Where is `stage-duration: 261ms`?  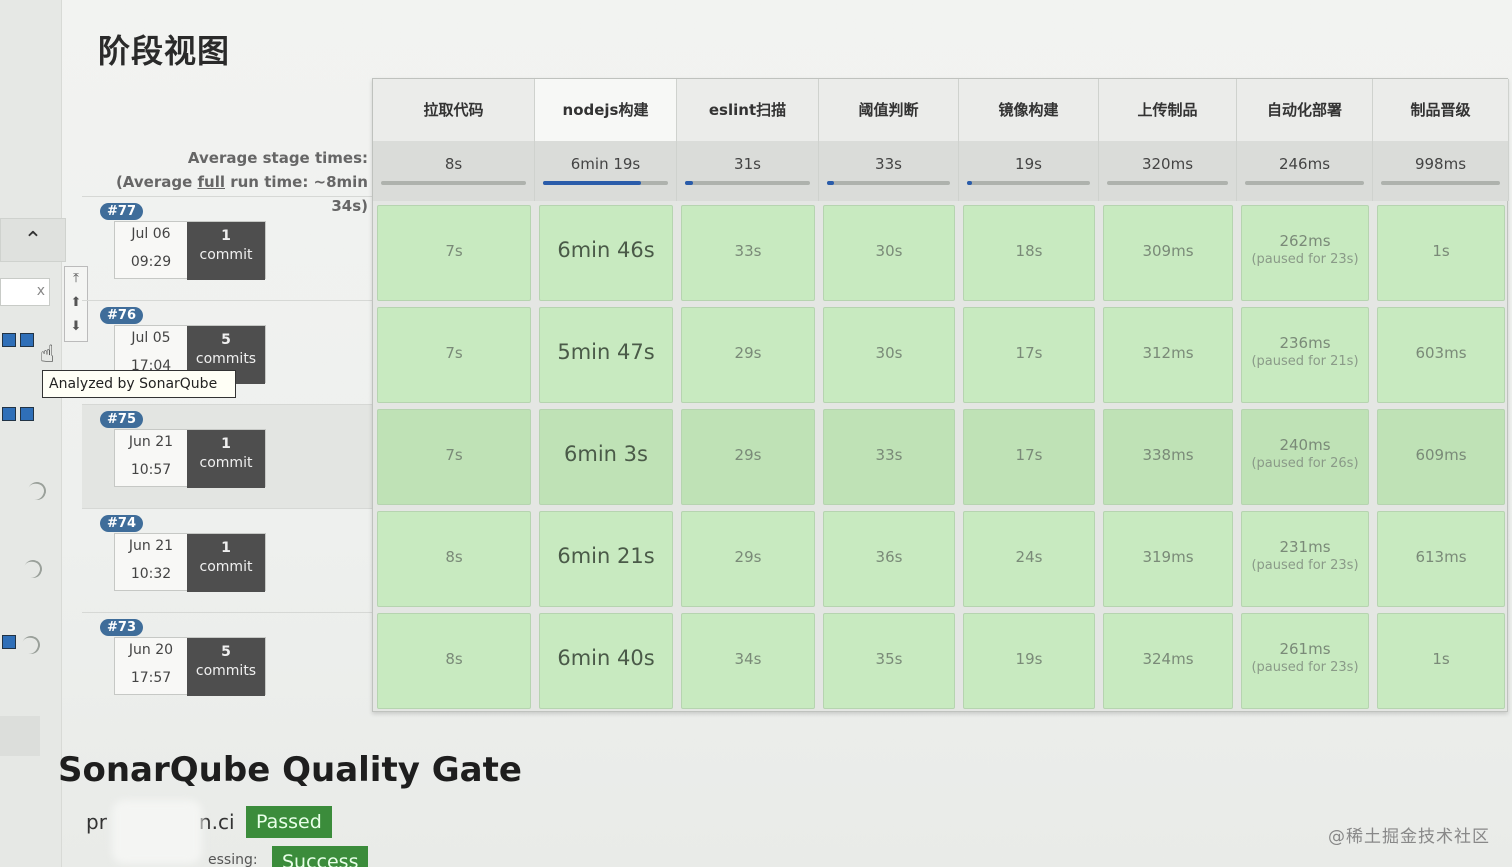
stage-duration: 261ms is located at coordinates (1305, 649).